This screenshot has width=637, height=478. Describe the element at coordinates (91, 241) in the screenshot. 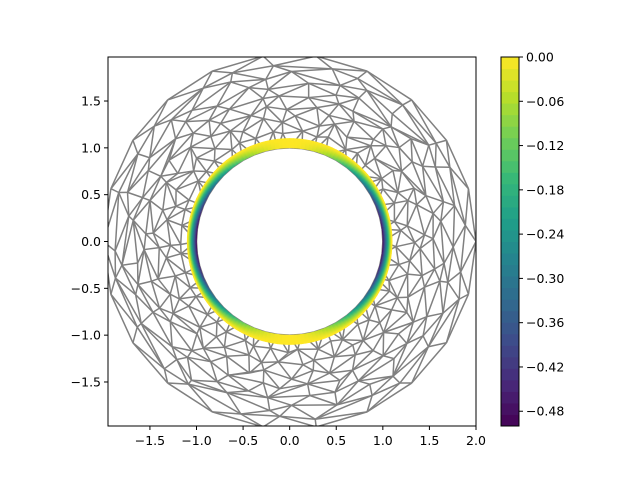

I see `y-tick-label: 0.0` at that location.